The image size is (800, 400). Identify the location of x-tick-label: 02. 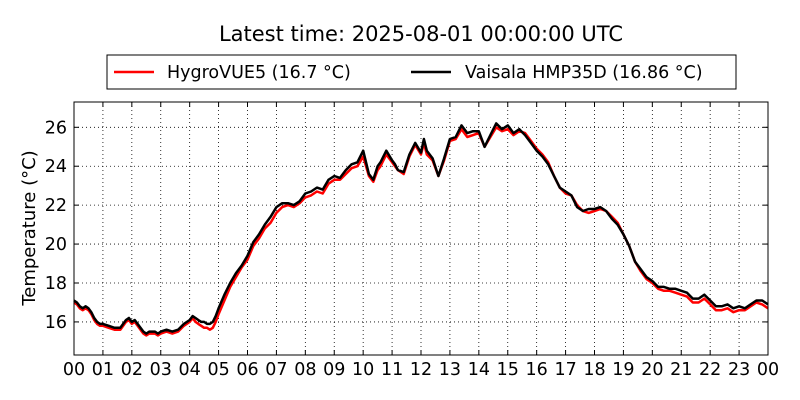
(132, 370).